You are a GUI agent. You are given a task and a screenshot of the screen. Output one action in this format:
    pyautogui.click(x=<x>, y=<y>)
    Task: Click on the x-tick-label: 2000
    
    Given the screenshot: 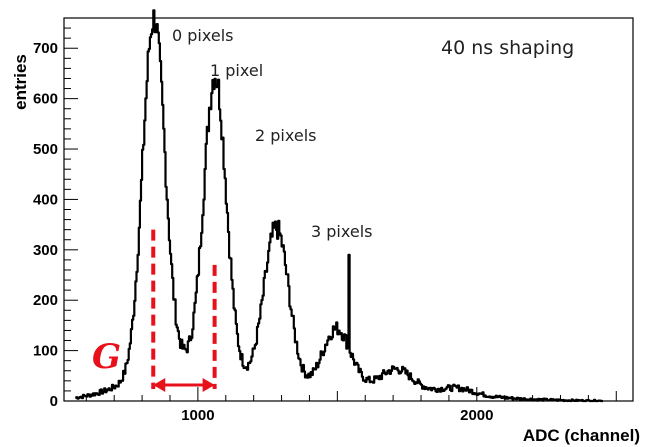 What is the action you would take?
    pyautogui.click(x=476, y=415)
    